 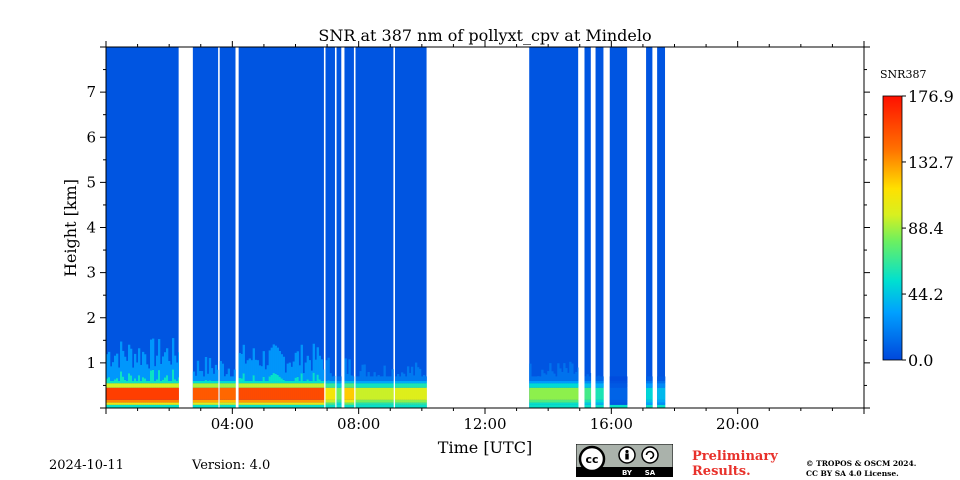 What do you see at coordinates (624, 460) in the screenshot?
I see `cc-license-badge: cc BY SA` at bounding box center [624, 460].